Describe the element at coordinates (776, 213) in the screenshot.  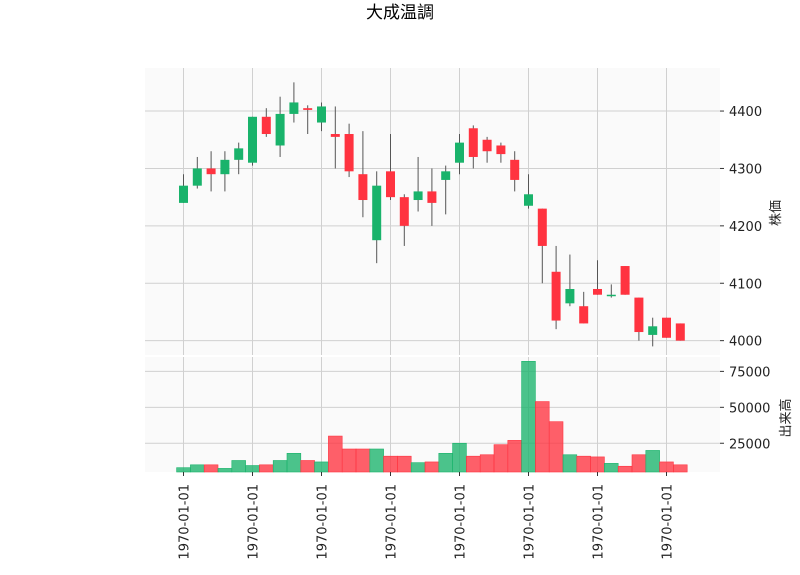
I see `price-axis-label: 株価` at that location.